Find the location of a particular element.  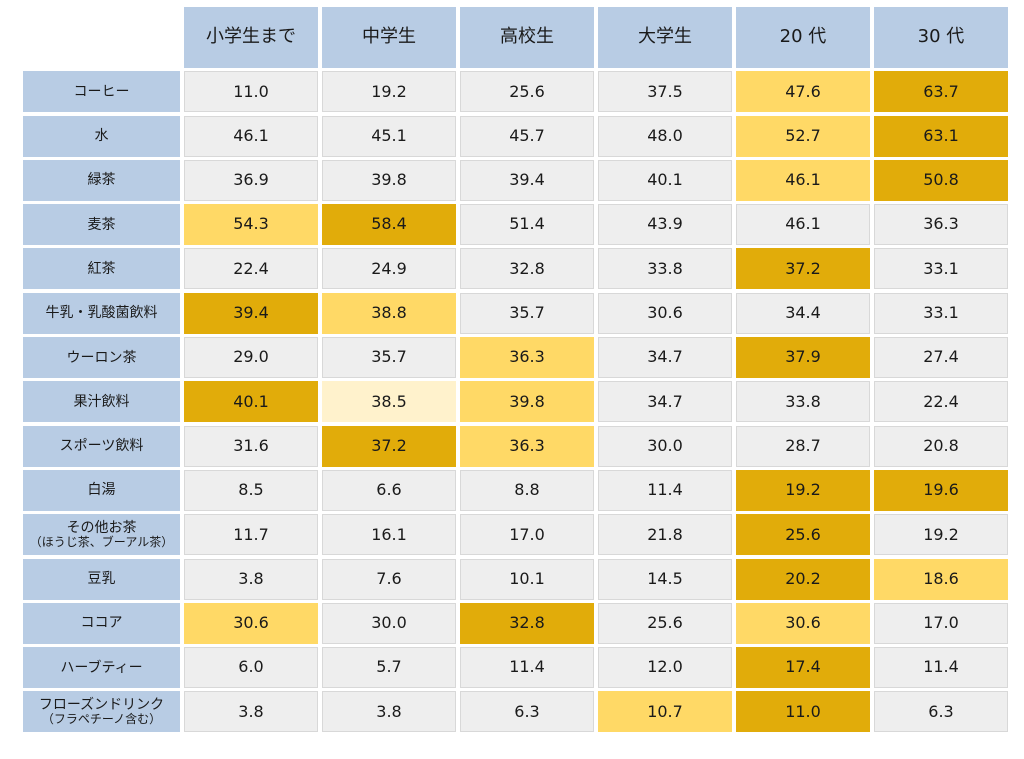

table-cell: 58.4 is located at coordinates (389, 225).